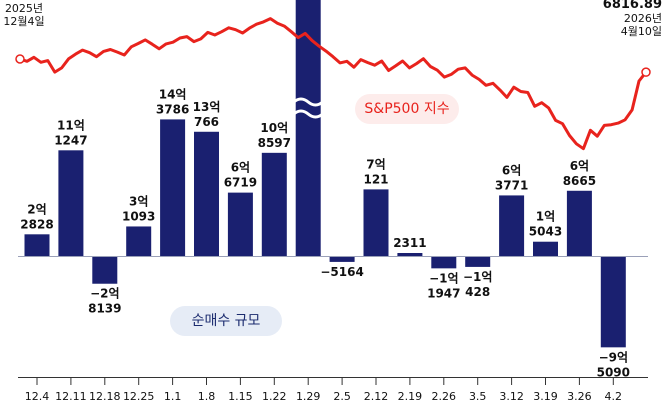  I want to click on line-end-marker, so click(646, 72).